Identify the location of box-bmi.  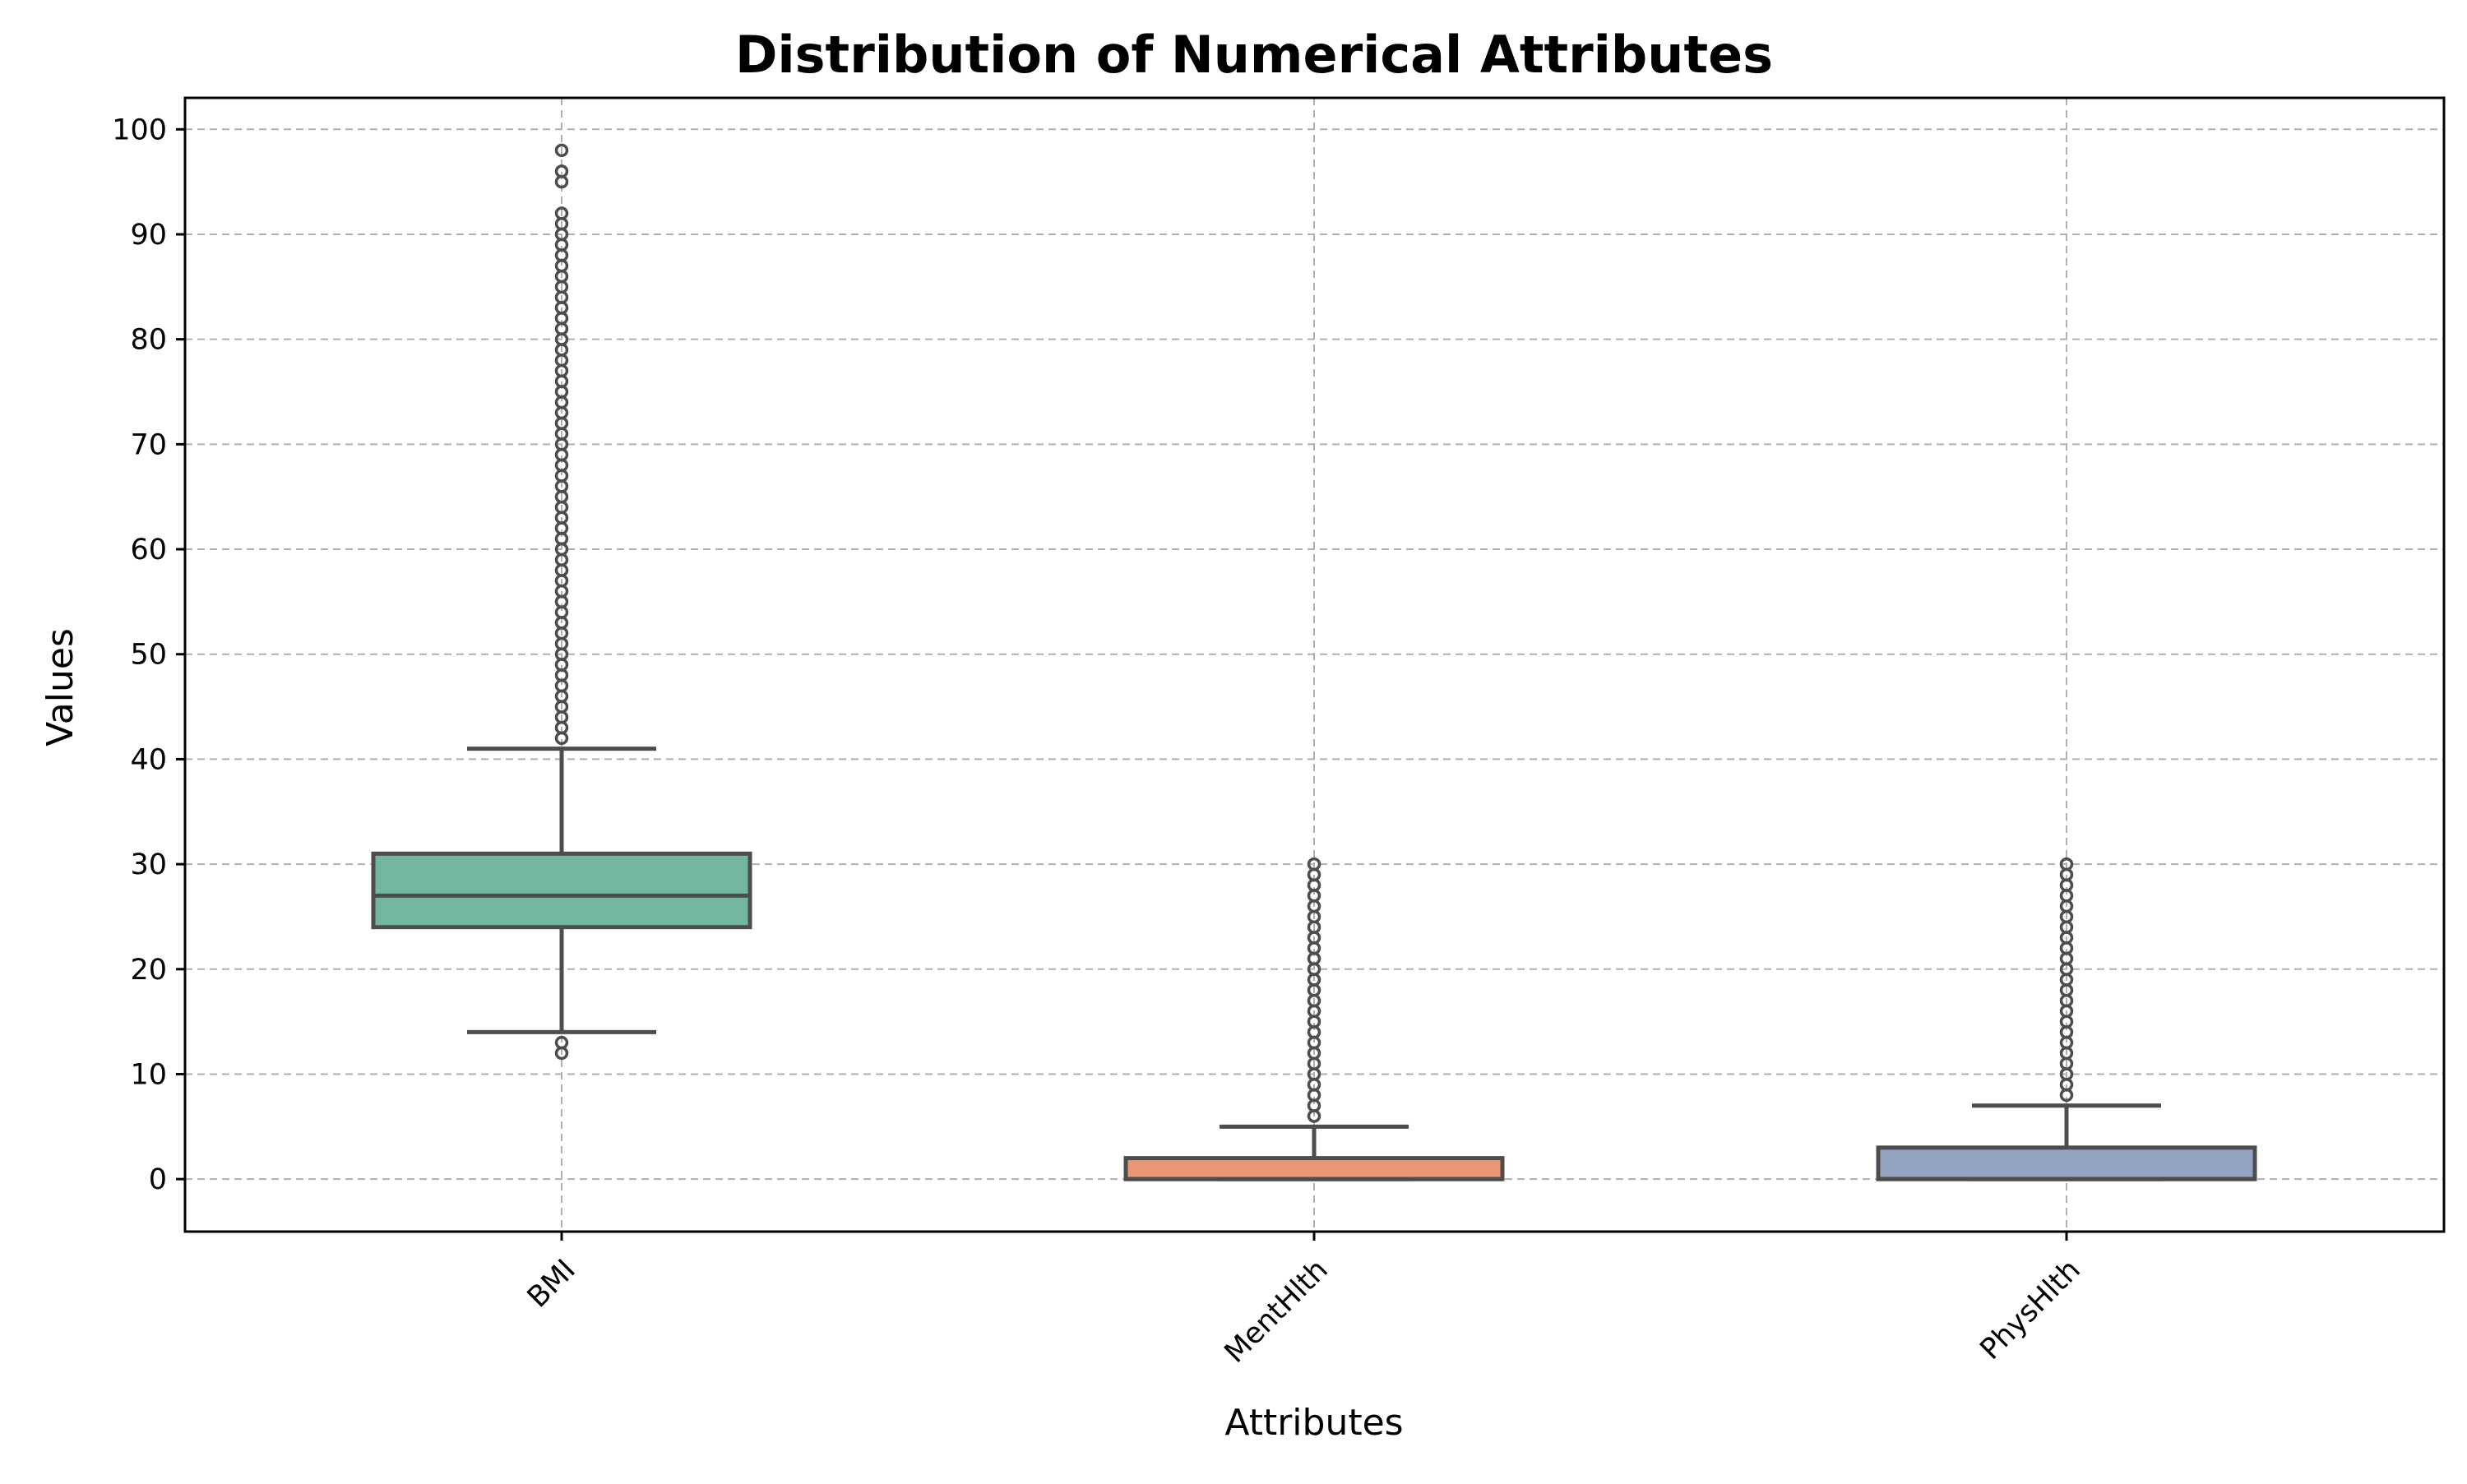
(561, 602).